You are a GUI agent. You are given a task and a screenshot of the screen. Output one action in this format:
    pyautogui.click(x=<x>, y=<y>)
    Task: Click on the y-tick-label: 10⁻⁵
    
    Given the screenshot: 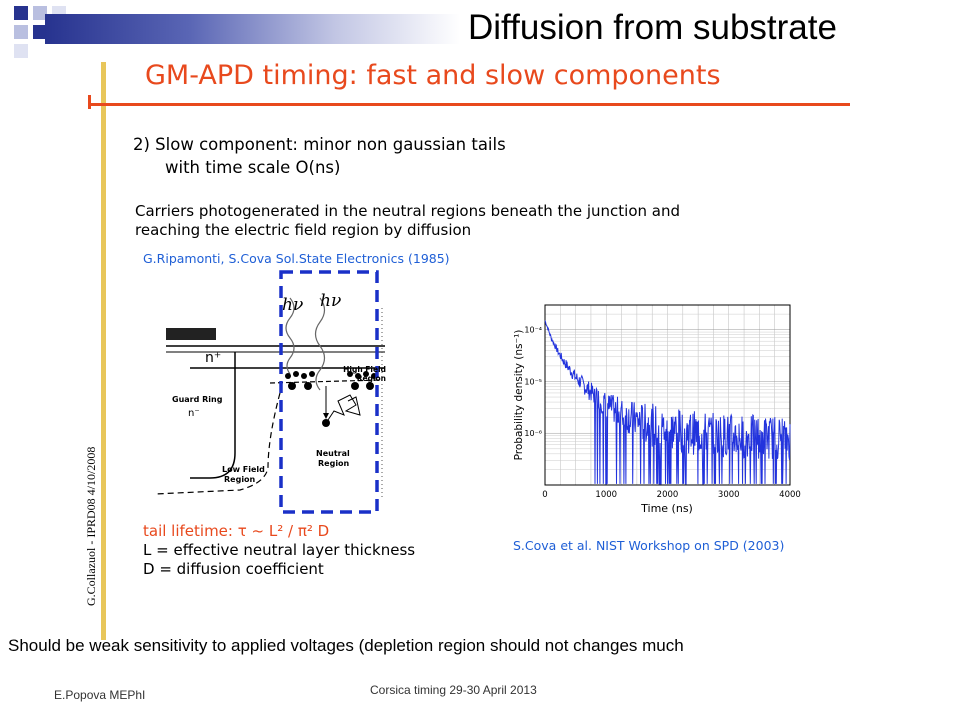 What is the action you would take?
    pyautogui.click(x=533, y=381)
    